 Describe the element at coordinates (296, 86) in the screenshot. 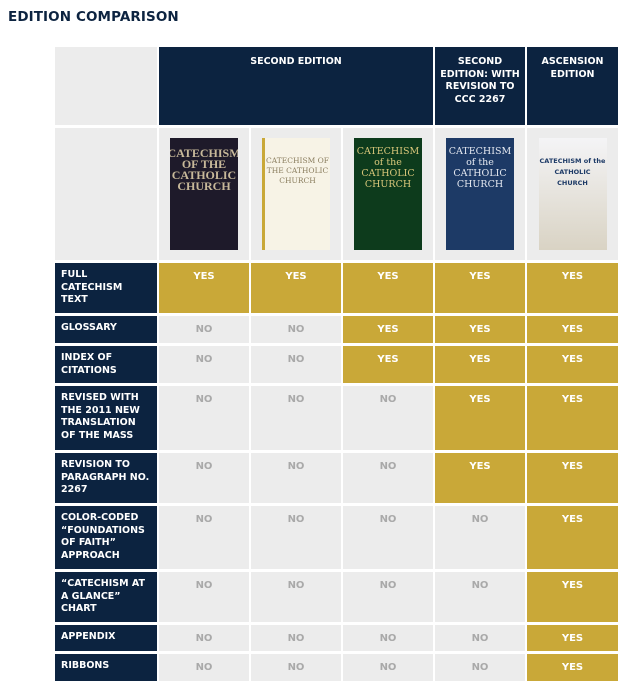

I see `header-second-edition: SECOND EDITION` at that location.